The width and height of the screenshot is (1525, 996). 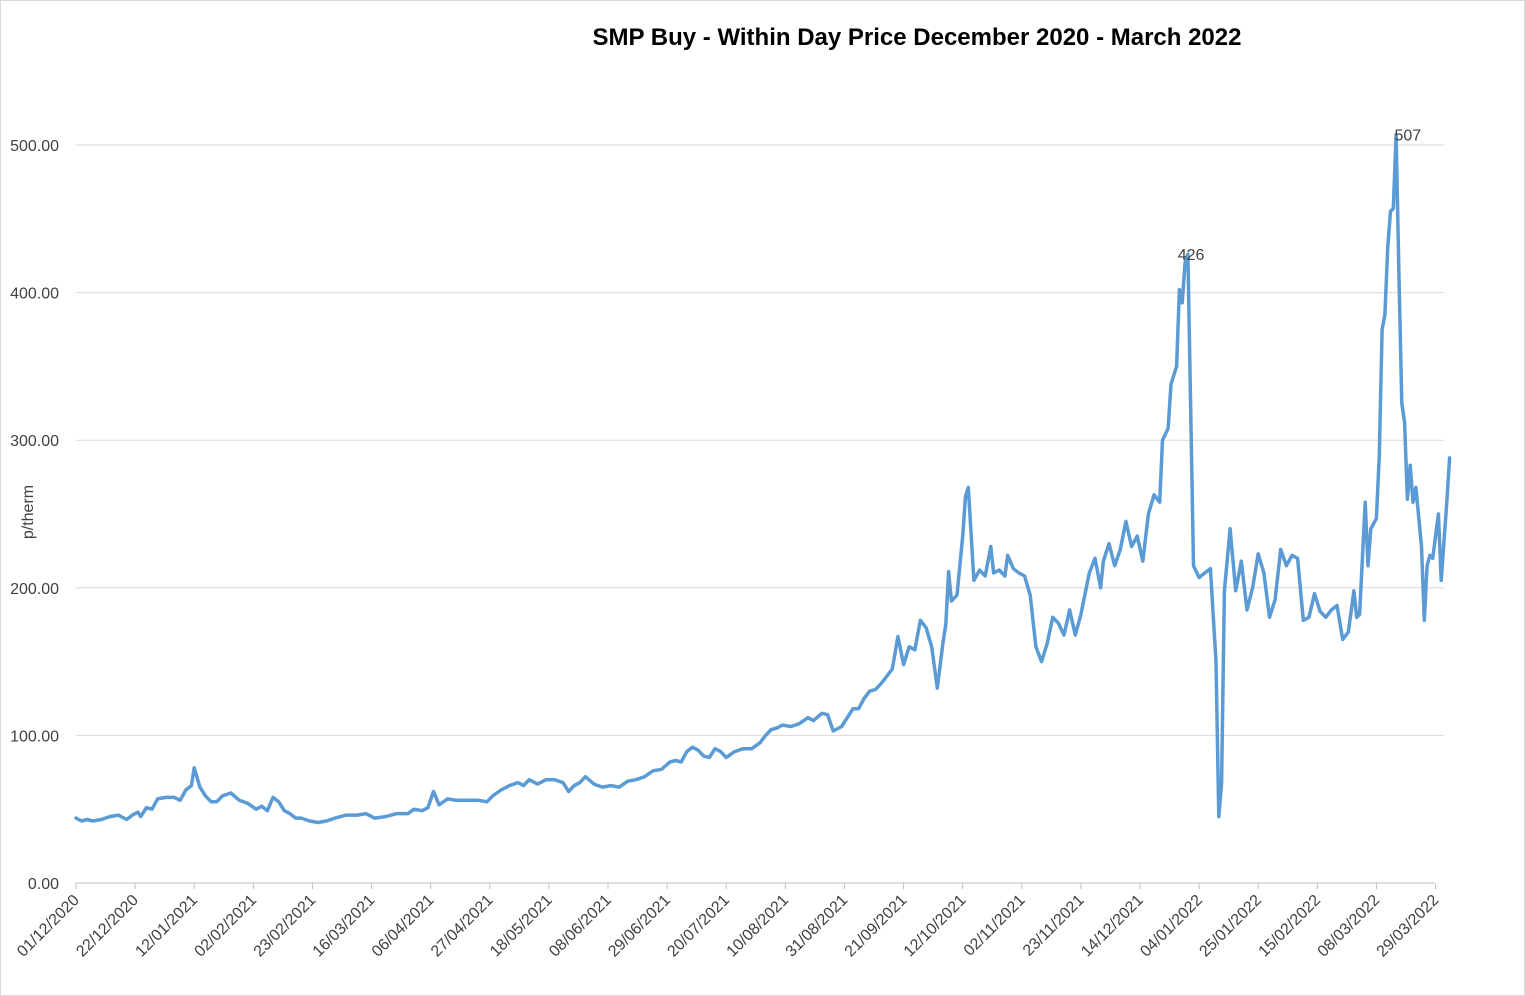 I want to click on peak-annotation: 507, so click(x=1407, y=136).